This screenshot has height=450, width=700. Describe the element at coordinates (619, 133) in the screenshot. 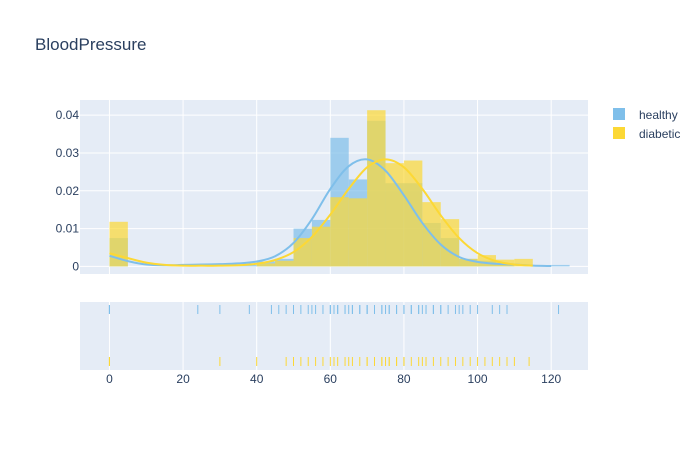

I see `legend-swatch-diabetic` at that location.